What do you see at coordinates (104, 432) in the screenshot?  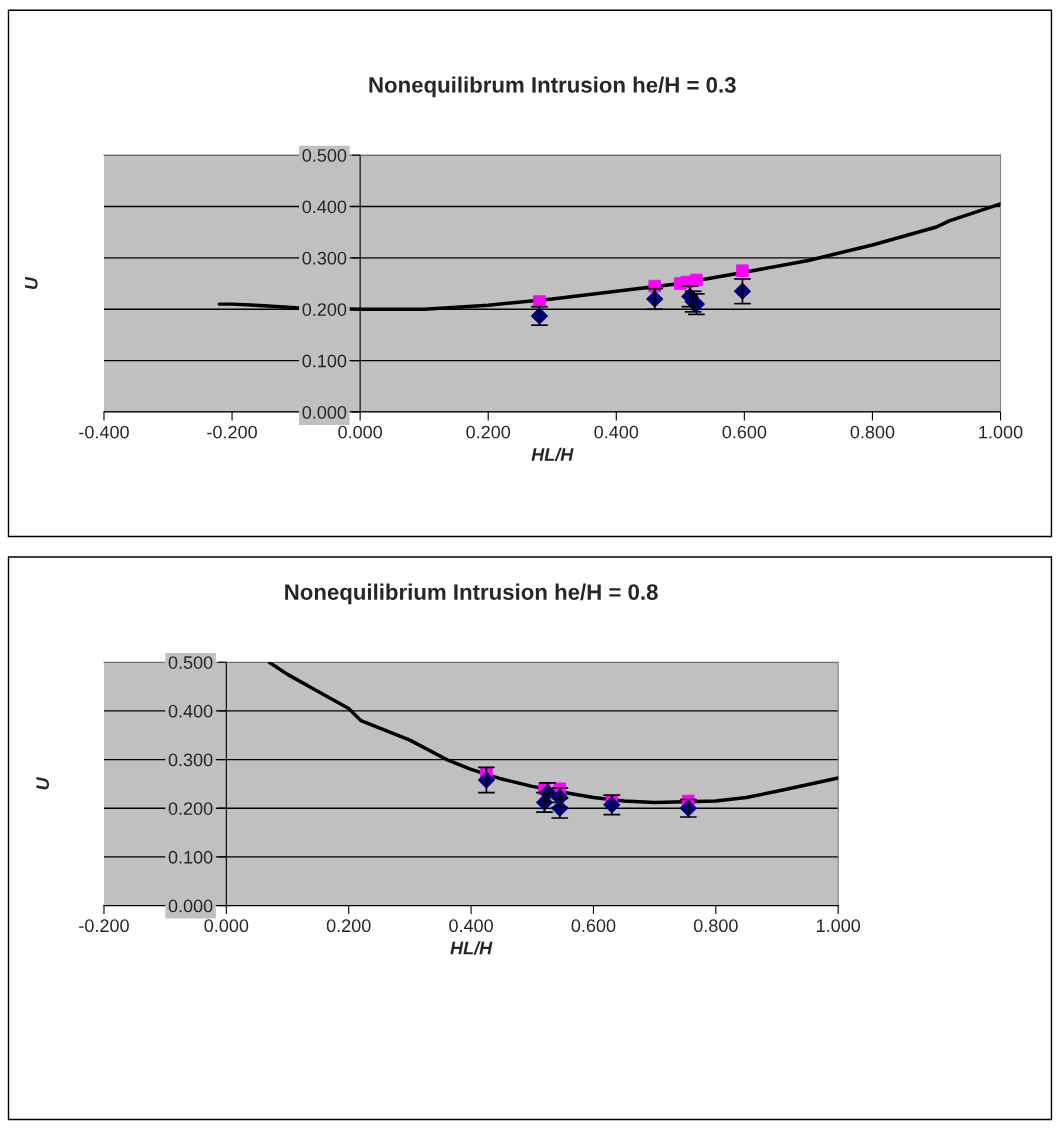 I see `x-tick-label: -0.400` at bounding box center [104, 432].